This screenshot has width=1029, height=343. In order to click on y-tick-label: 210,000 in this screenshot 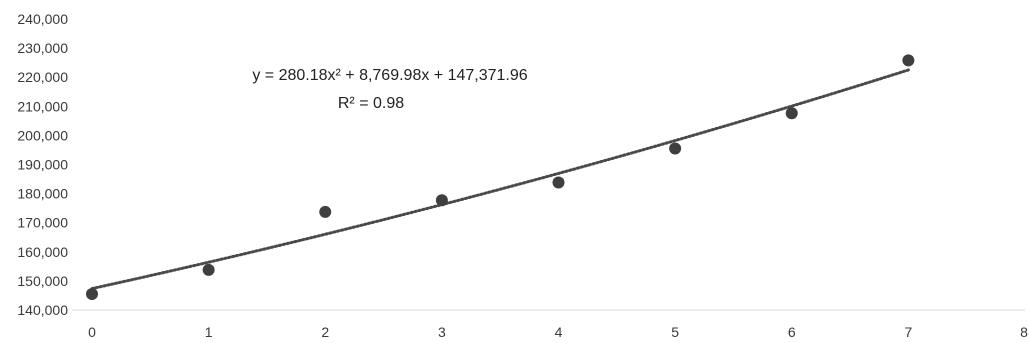, I will do `click(42, 106)`.